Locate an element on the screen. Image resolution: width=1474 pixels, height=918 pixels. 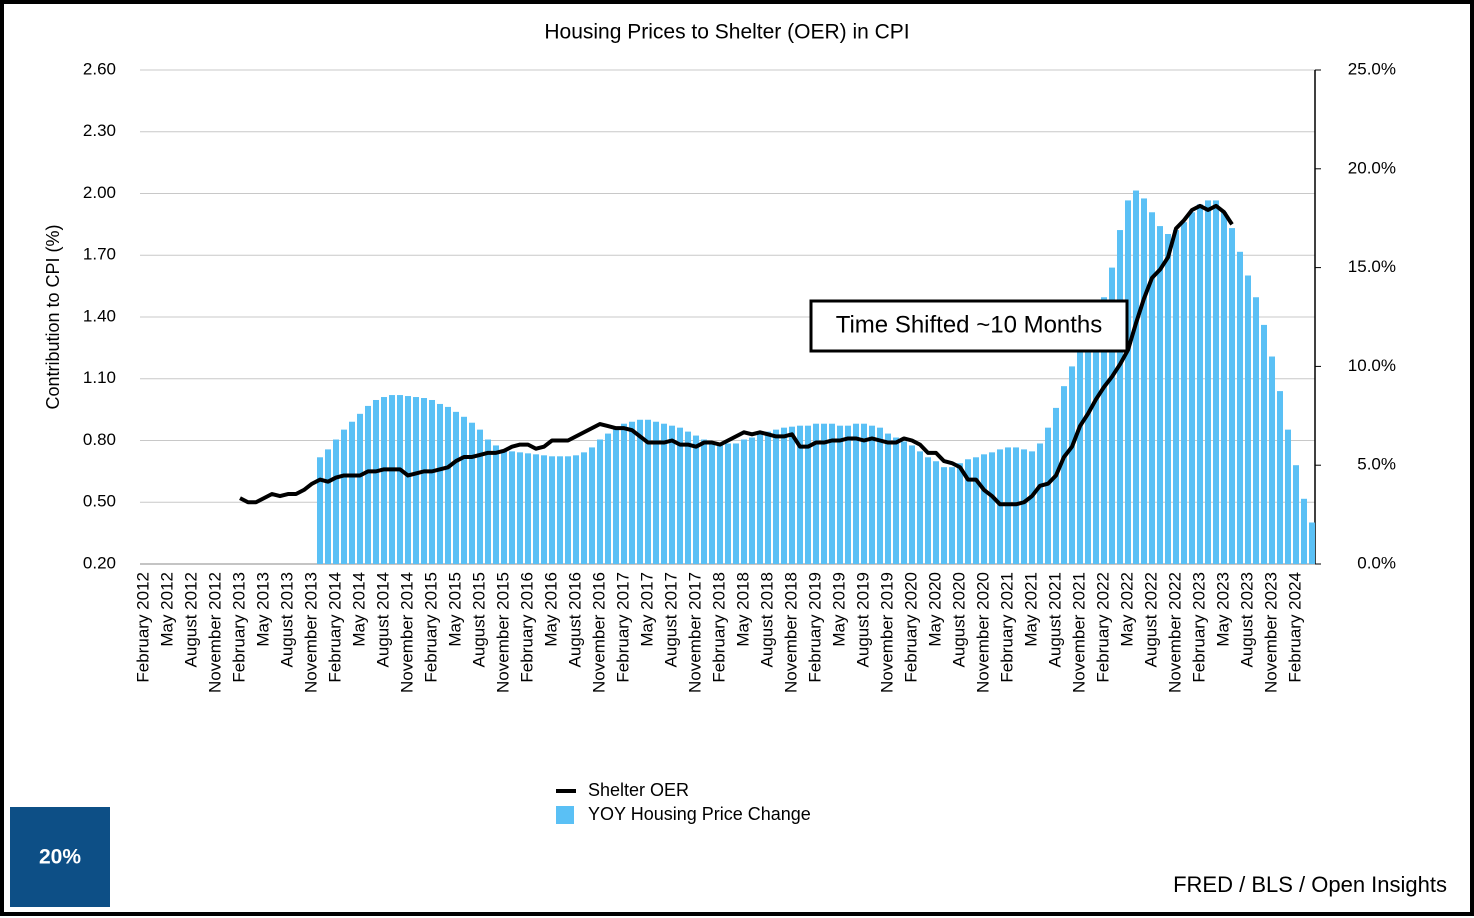
x-tick-label: May 2019 is located at coordinates (838, 609).